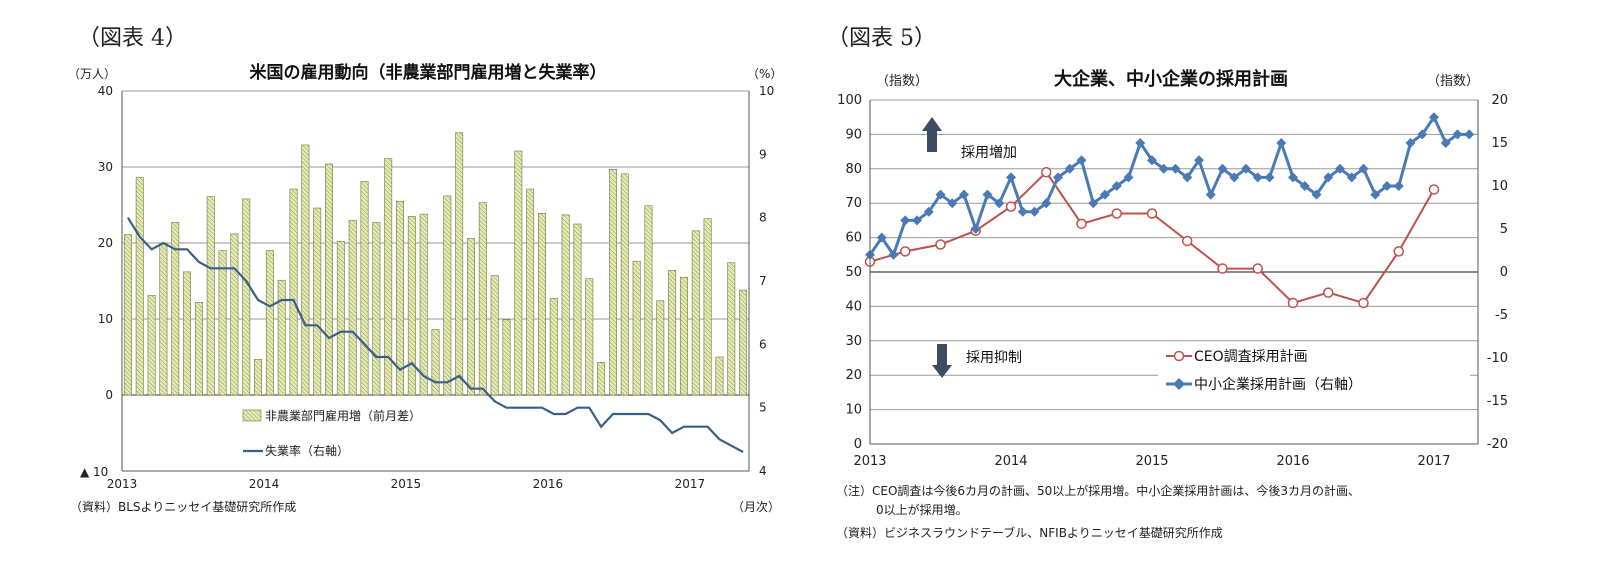 This screenshot has width=1609, height=582. Describe the element at coordinates (942, 361) in the screenshot. I see `chart2-arrow-down-icon` at that location.